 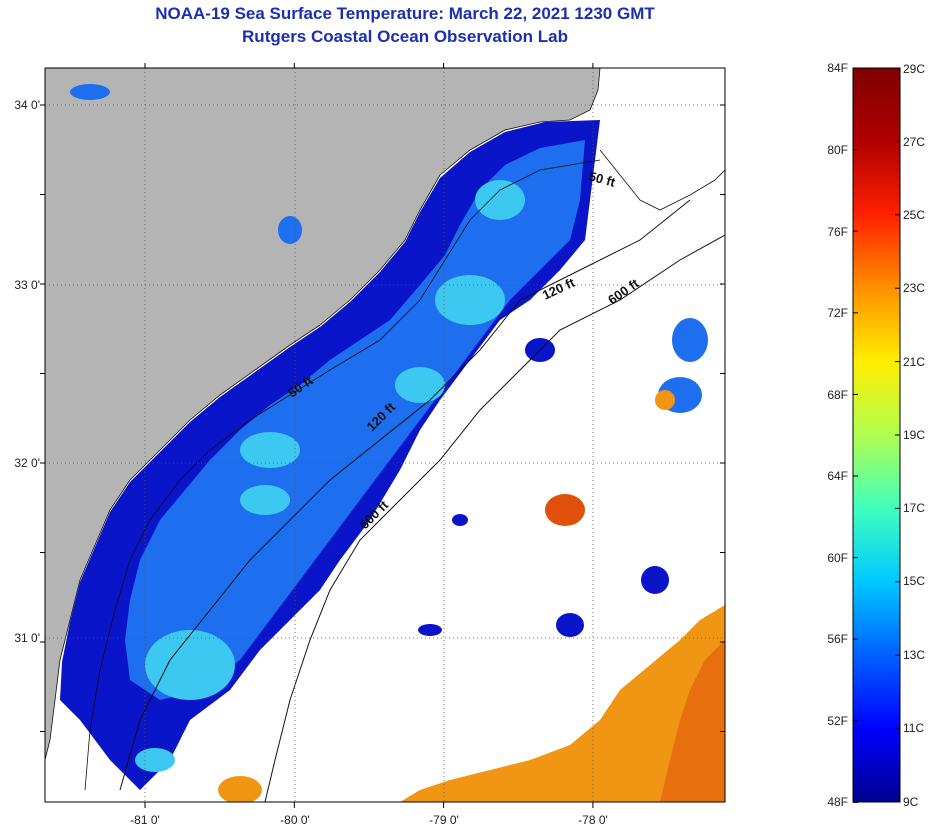 What do you see at coordinates (914, 435) in the screenshot?
I see `colorbar-c-label: 19C` at bounding box center [914, 435].